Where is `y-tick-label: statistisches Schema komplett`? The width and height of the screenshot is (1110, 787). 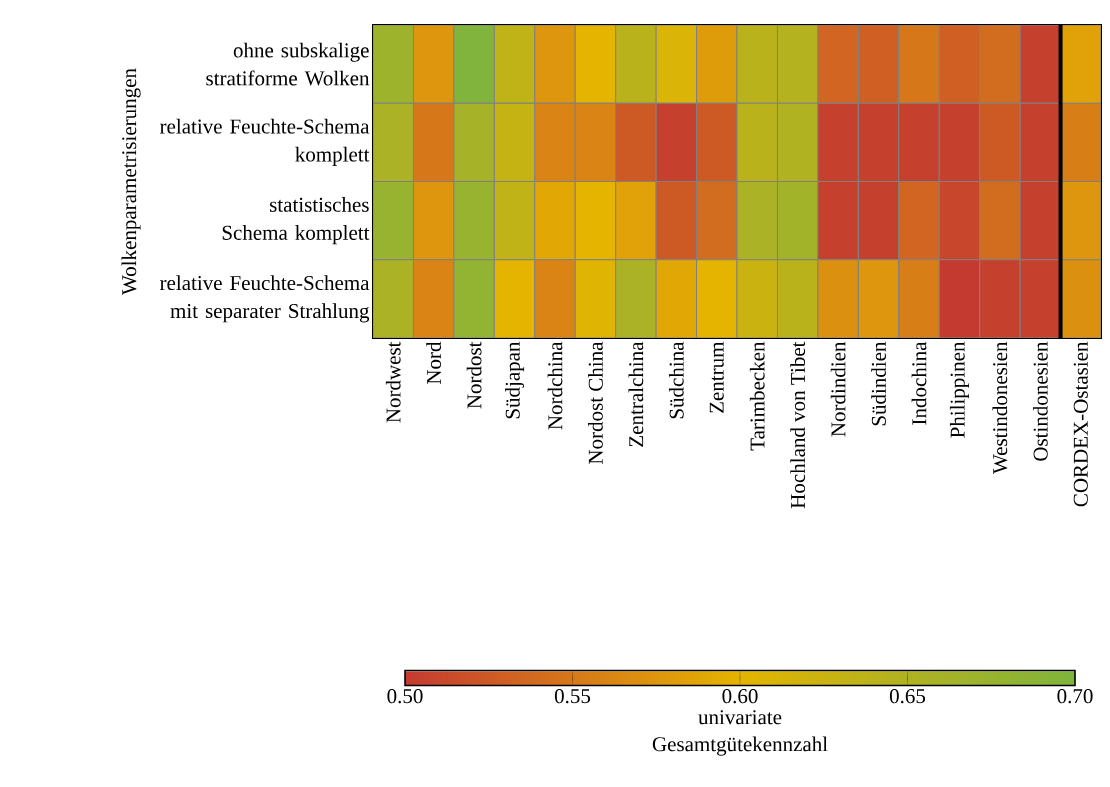 y-tick-label: statistisches Schema komplett is located at coordinates (296, 221).